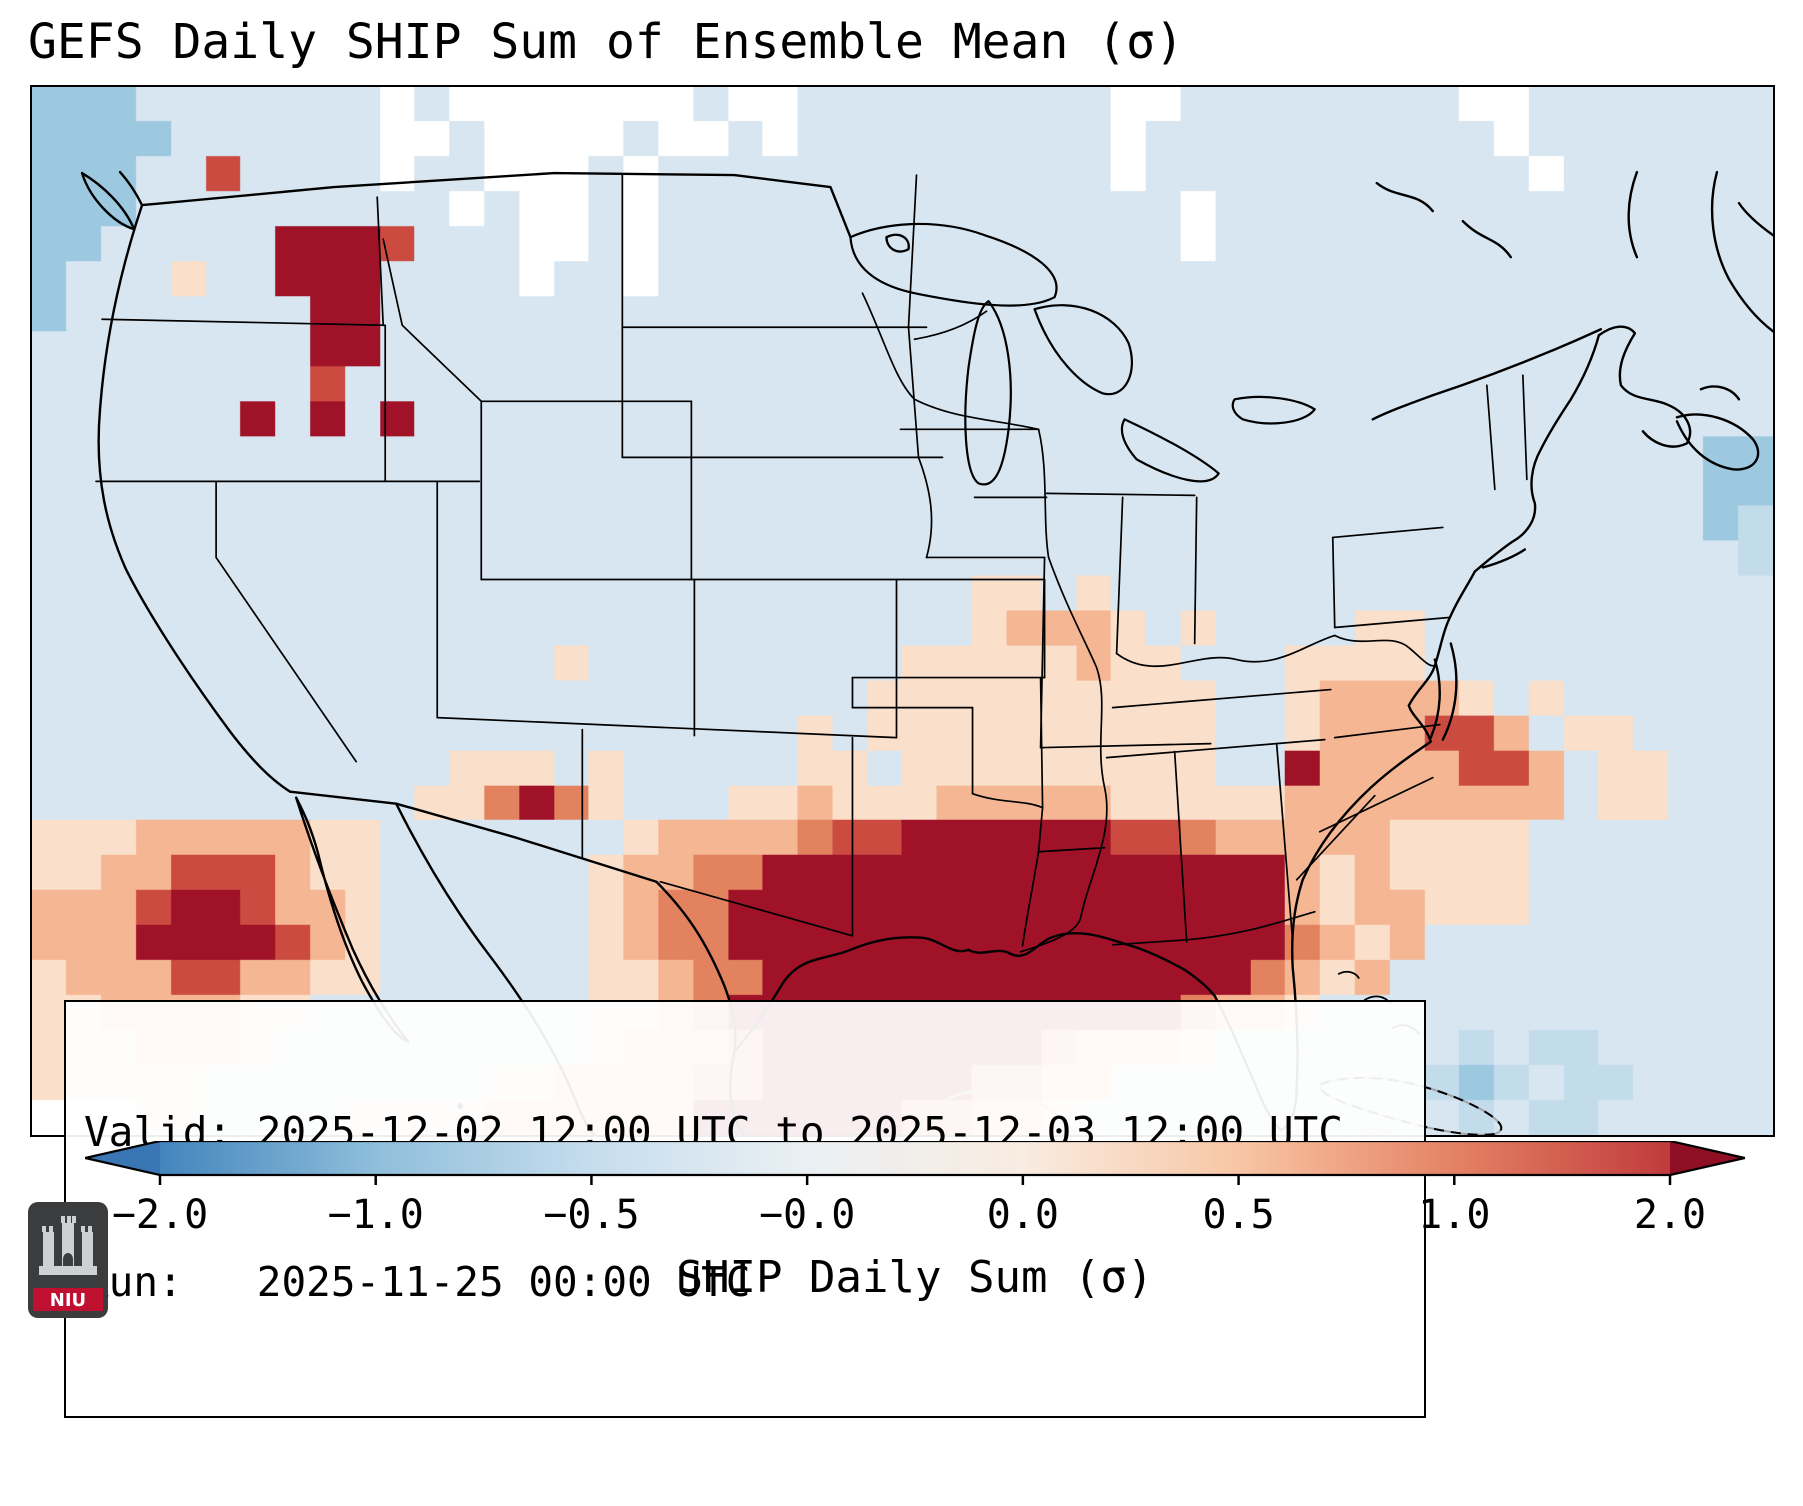 The width and height of the screenshot is (1803, 1506). Describe the element at coordinates (591, 1215) in the screenshot. I see `colorbar-tick-label: −0.5` at that location.